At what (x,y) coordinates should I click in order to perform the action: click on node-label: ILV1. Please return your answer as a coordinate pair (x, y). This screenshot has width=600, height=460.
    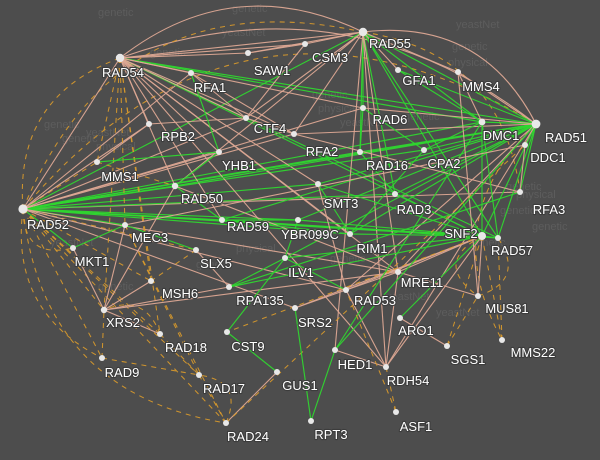
    Looking at the image, I should click on (301, 272).